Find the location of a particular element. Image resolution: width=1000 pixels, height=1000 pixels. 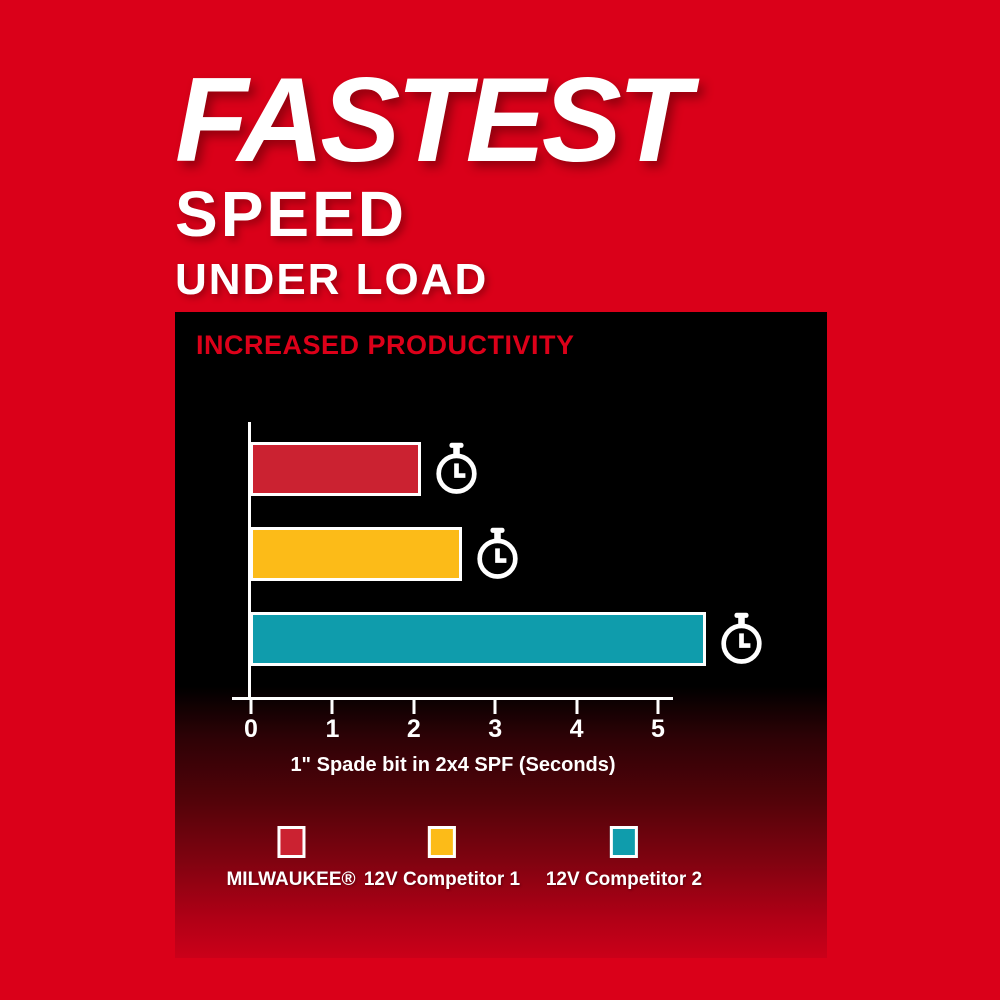

x-axis-line is located at coordinates (452, 698).